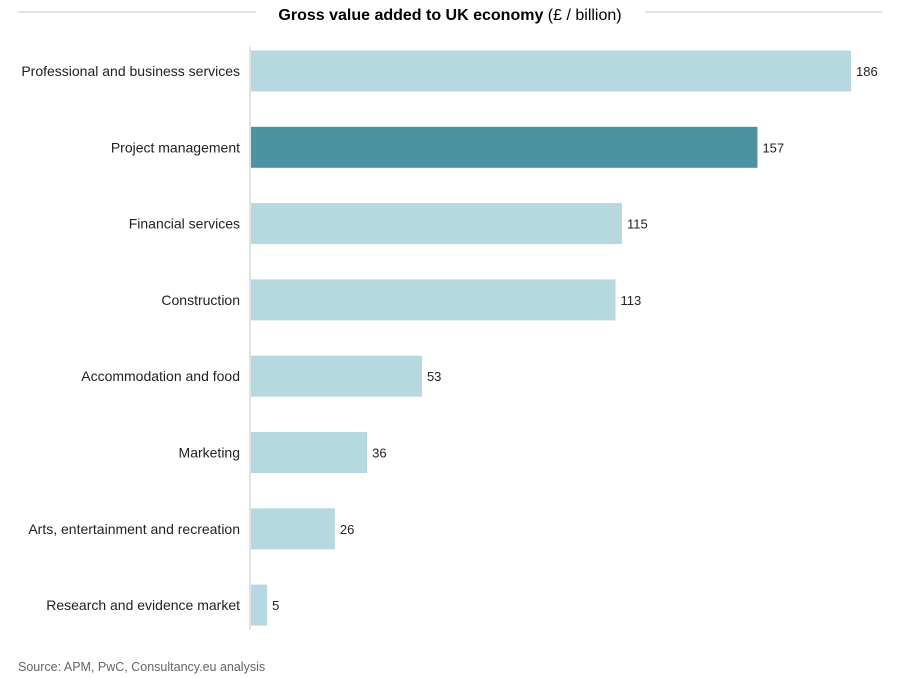 This screenshot has width=900, height=678. What do you see at coordinates (200, 300) in the screenshot?
I see `category-label-3: Construction` at bounding box center [200, 300].